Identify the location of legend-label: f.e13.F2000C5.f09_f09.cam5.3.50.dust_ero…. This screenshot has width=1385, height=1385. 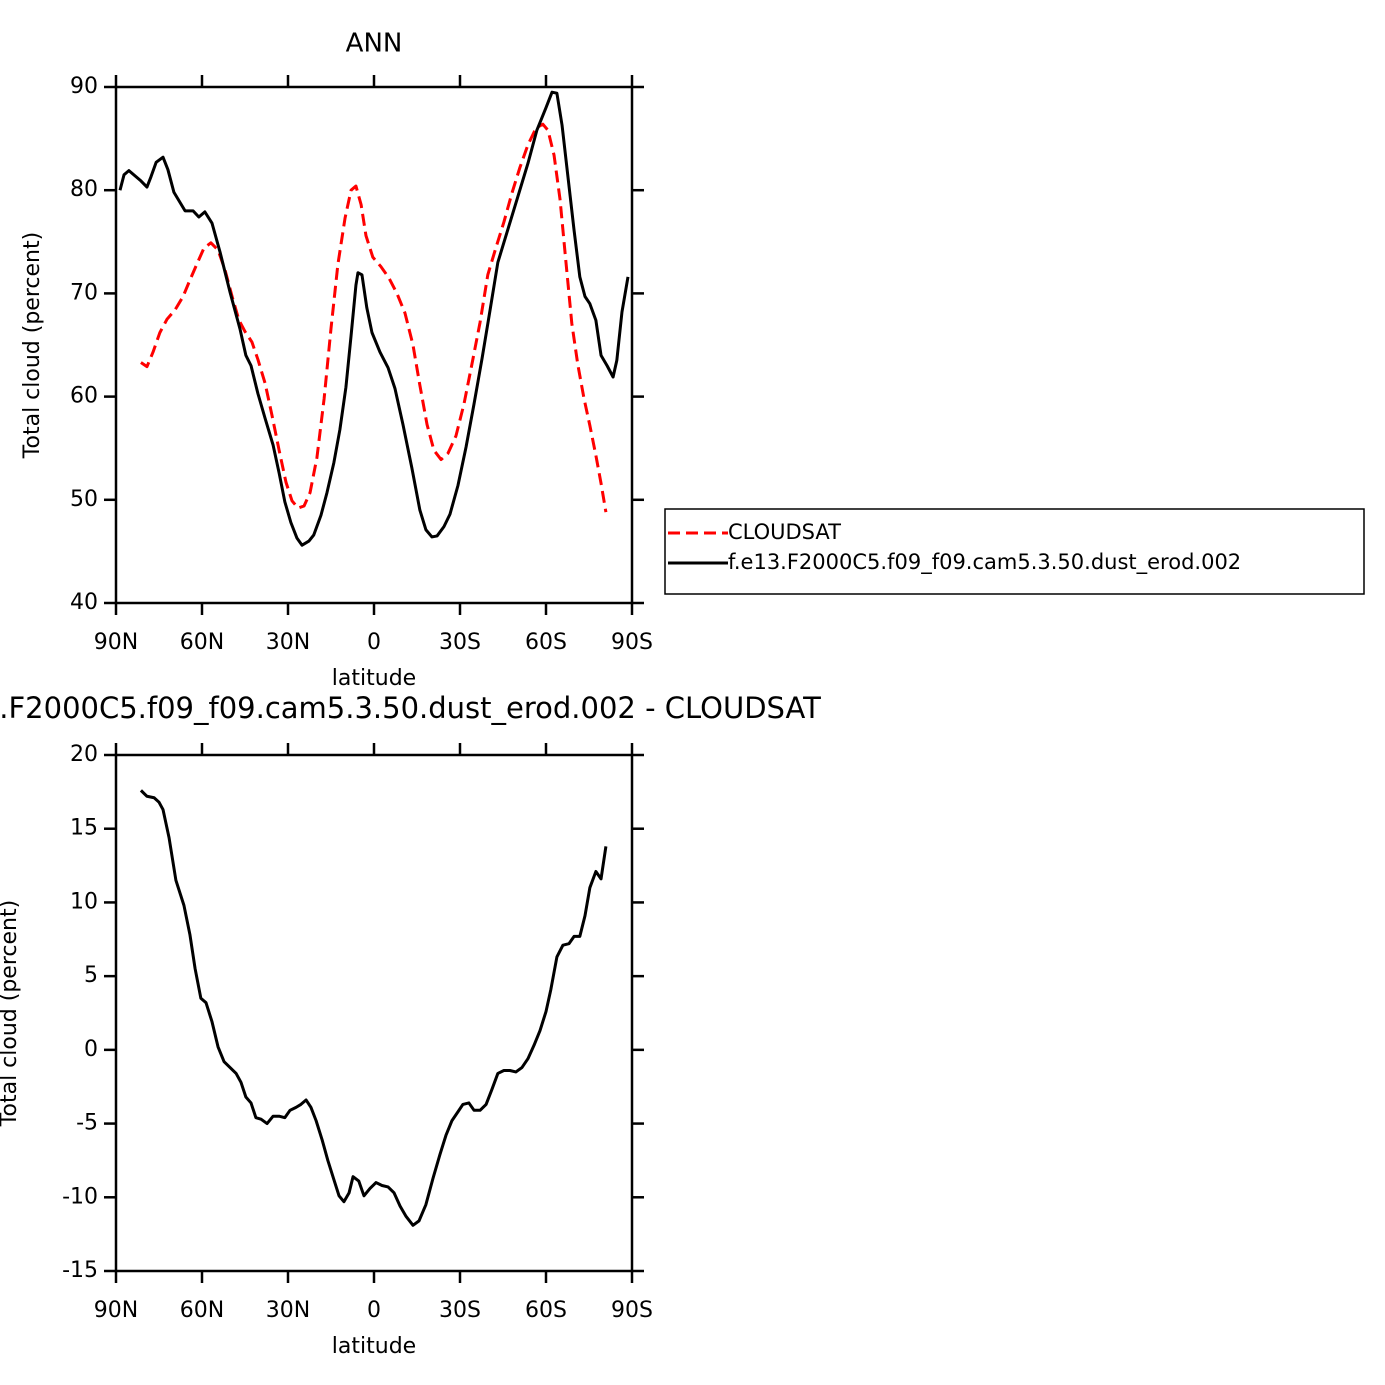
(984, 562).